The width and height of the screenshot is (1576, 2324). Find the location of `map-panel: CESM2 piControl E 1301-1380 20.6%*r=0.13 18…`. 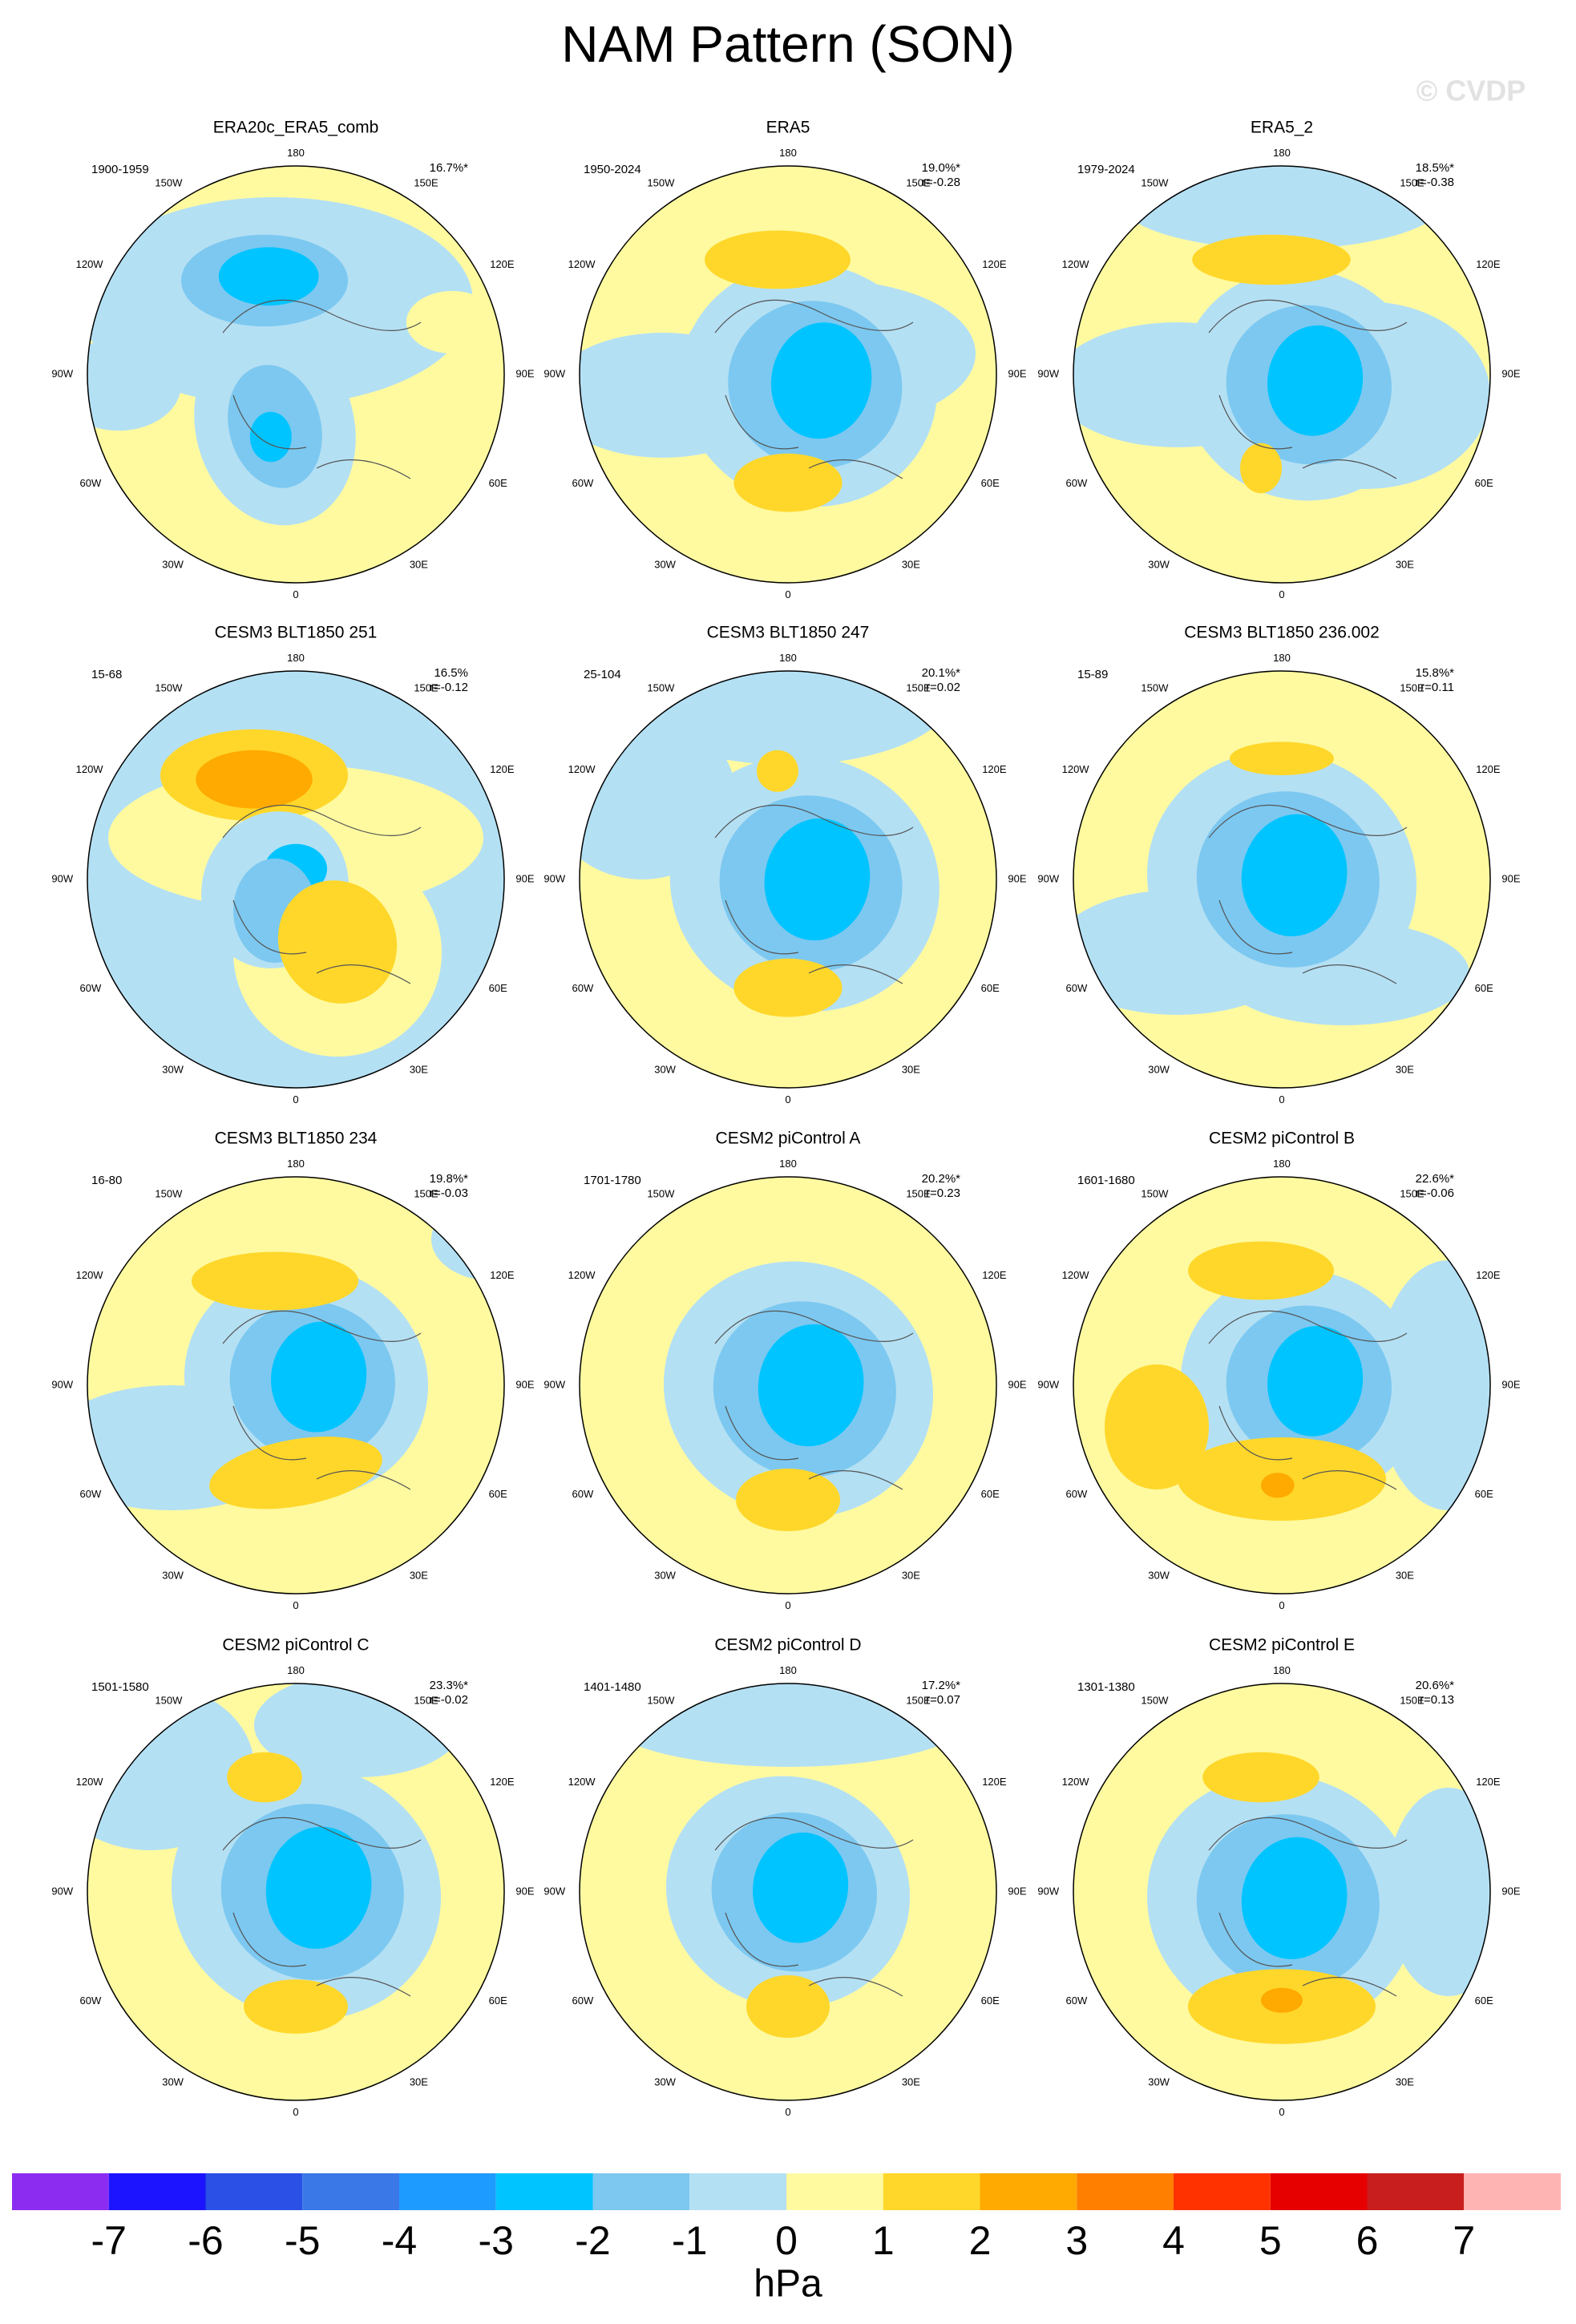

map-panel: CESM2 piControl E 1301-1380 20.6%*r=0.13 18… is located at coordinates (1278, 1877).